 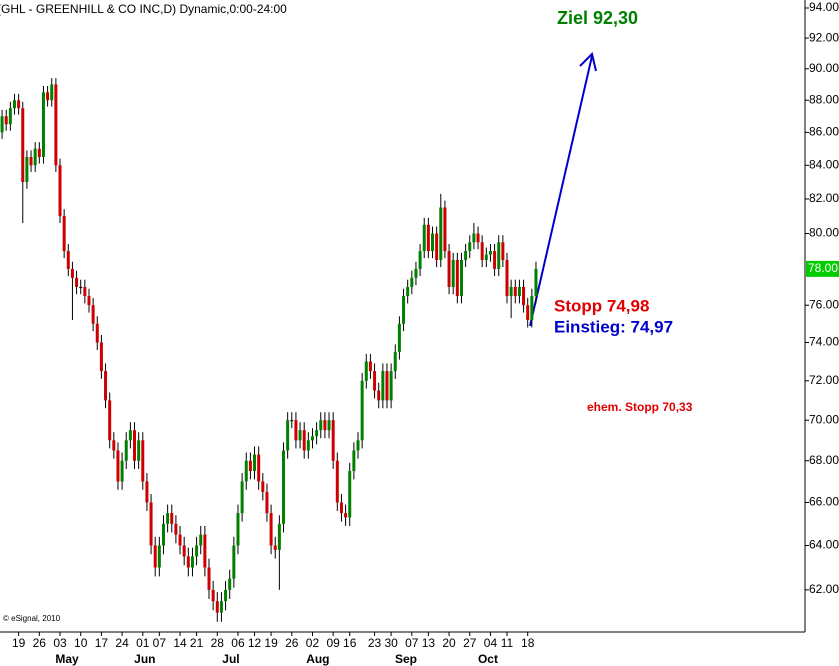 I want to click on y-tick-label: 86.00, so click(x=824, y=132).